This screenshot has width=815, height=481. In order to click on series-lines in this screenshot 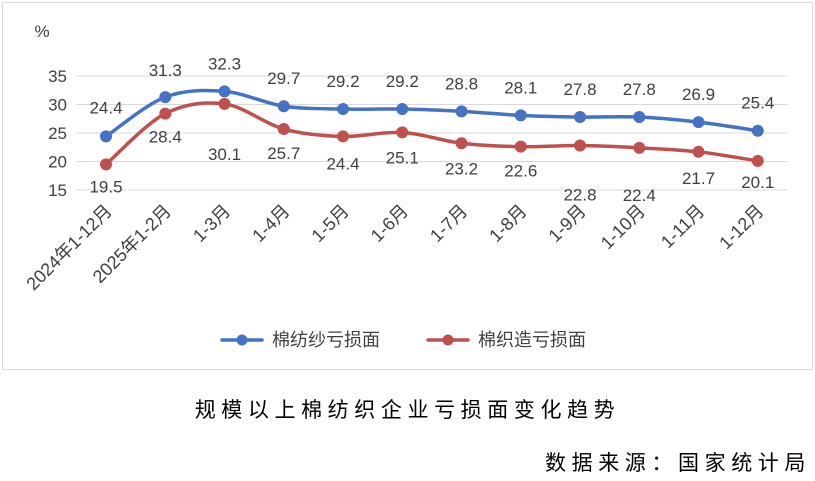, I will do `click(432, 128)`.